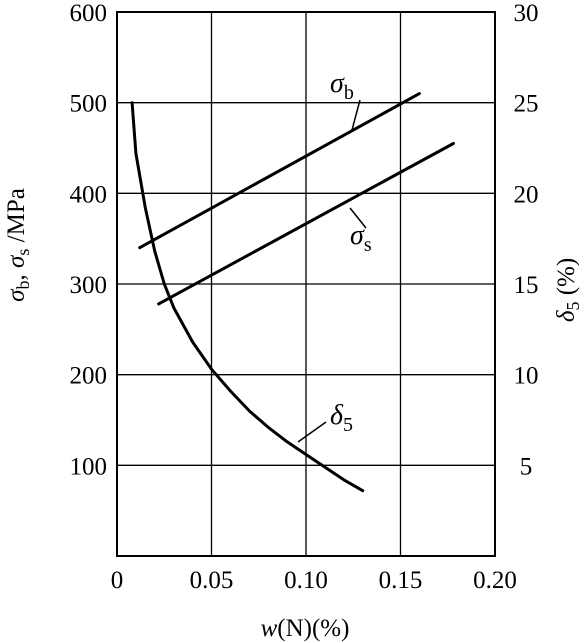 The width and height of the screenshot is (584, 643). Describe the element at coordinates (526, 194) in the screenshot. I see `right-tick-label: 20` at that location.